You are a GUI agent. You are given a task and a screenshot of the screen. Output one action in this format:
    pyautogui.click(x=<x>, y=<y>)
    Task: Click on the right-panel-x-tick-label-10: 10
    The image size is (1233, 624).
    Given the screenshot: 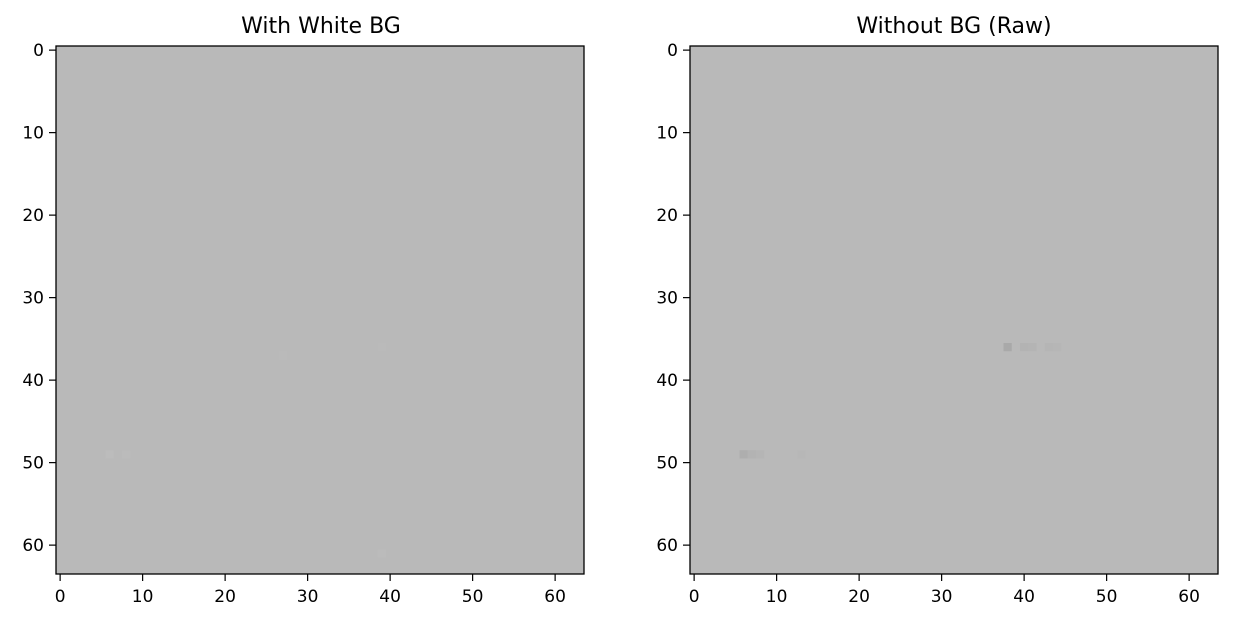 What is the action you would take?
    pyautogui.click(x=777, y=597)
    